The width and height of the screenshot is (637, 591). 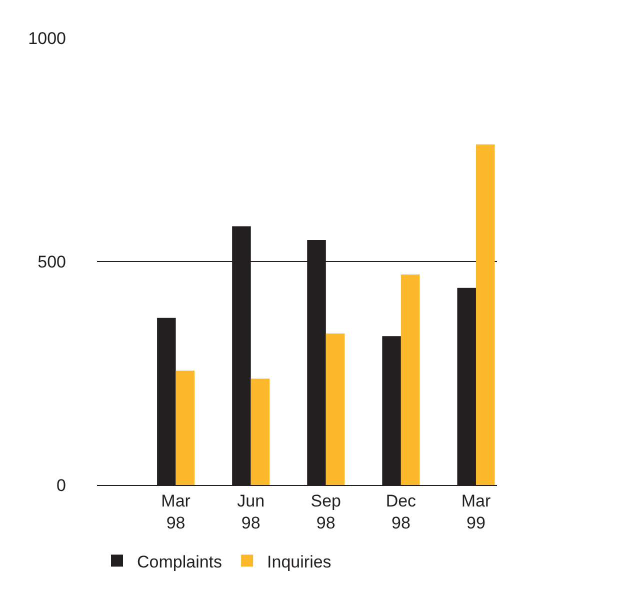 What do you see at coordinates (299, 562) in the screenshot?
I see `legend-label: Inquiries` at bounding box center [299, 562].